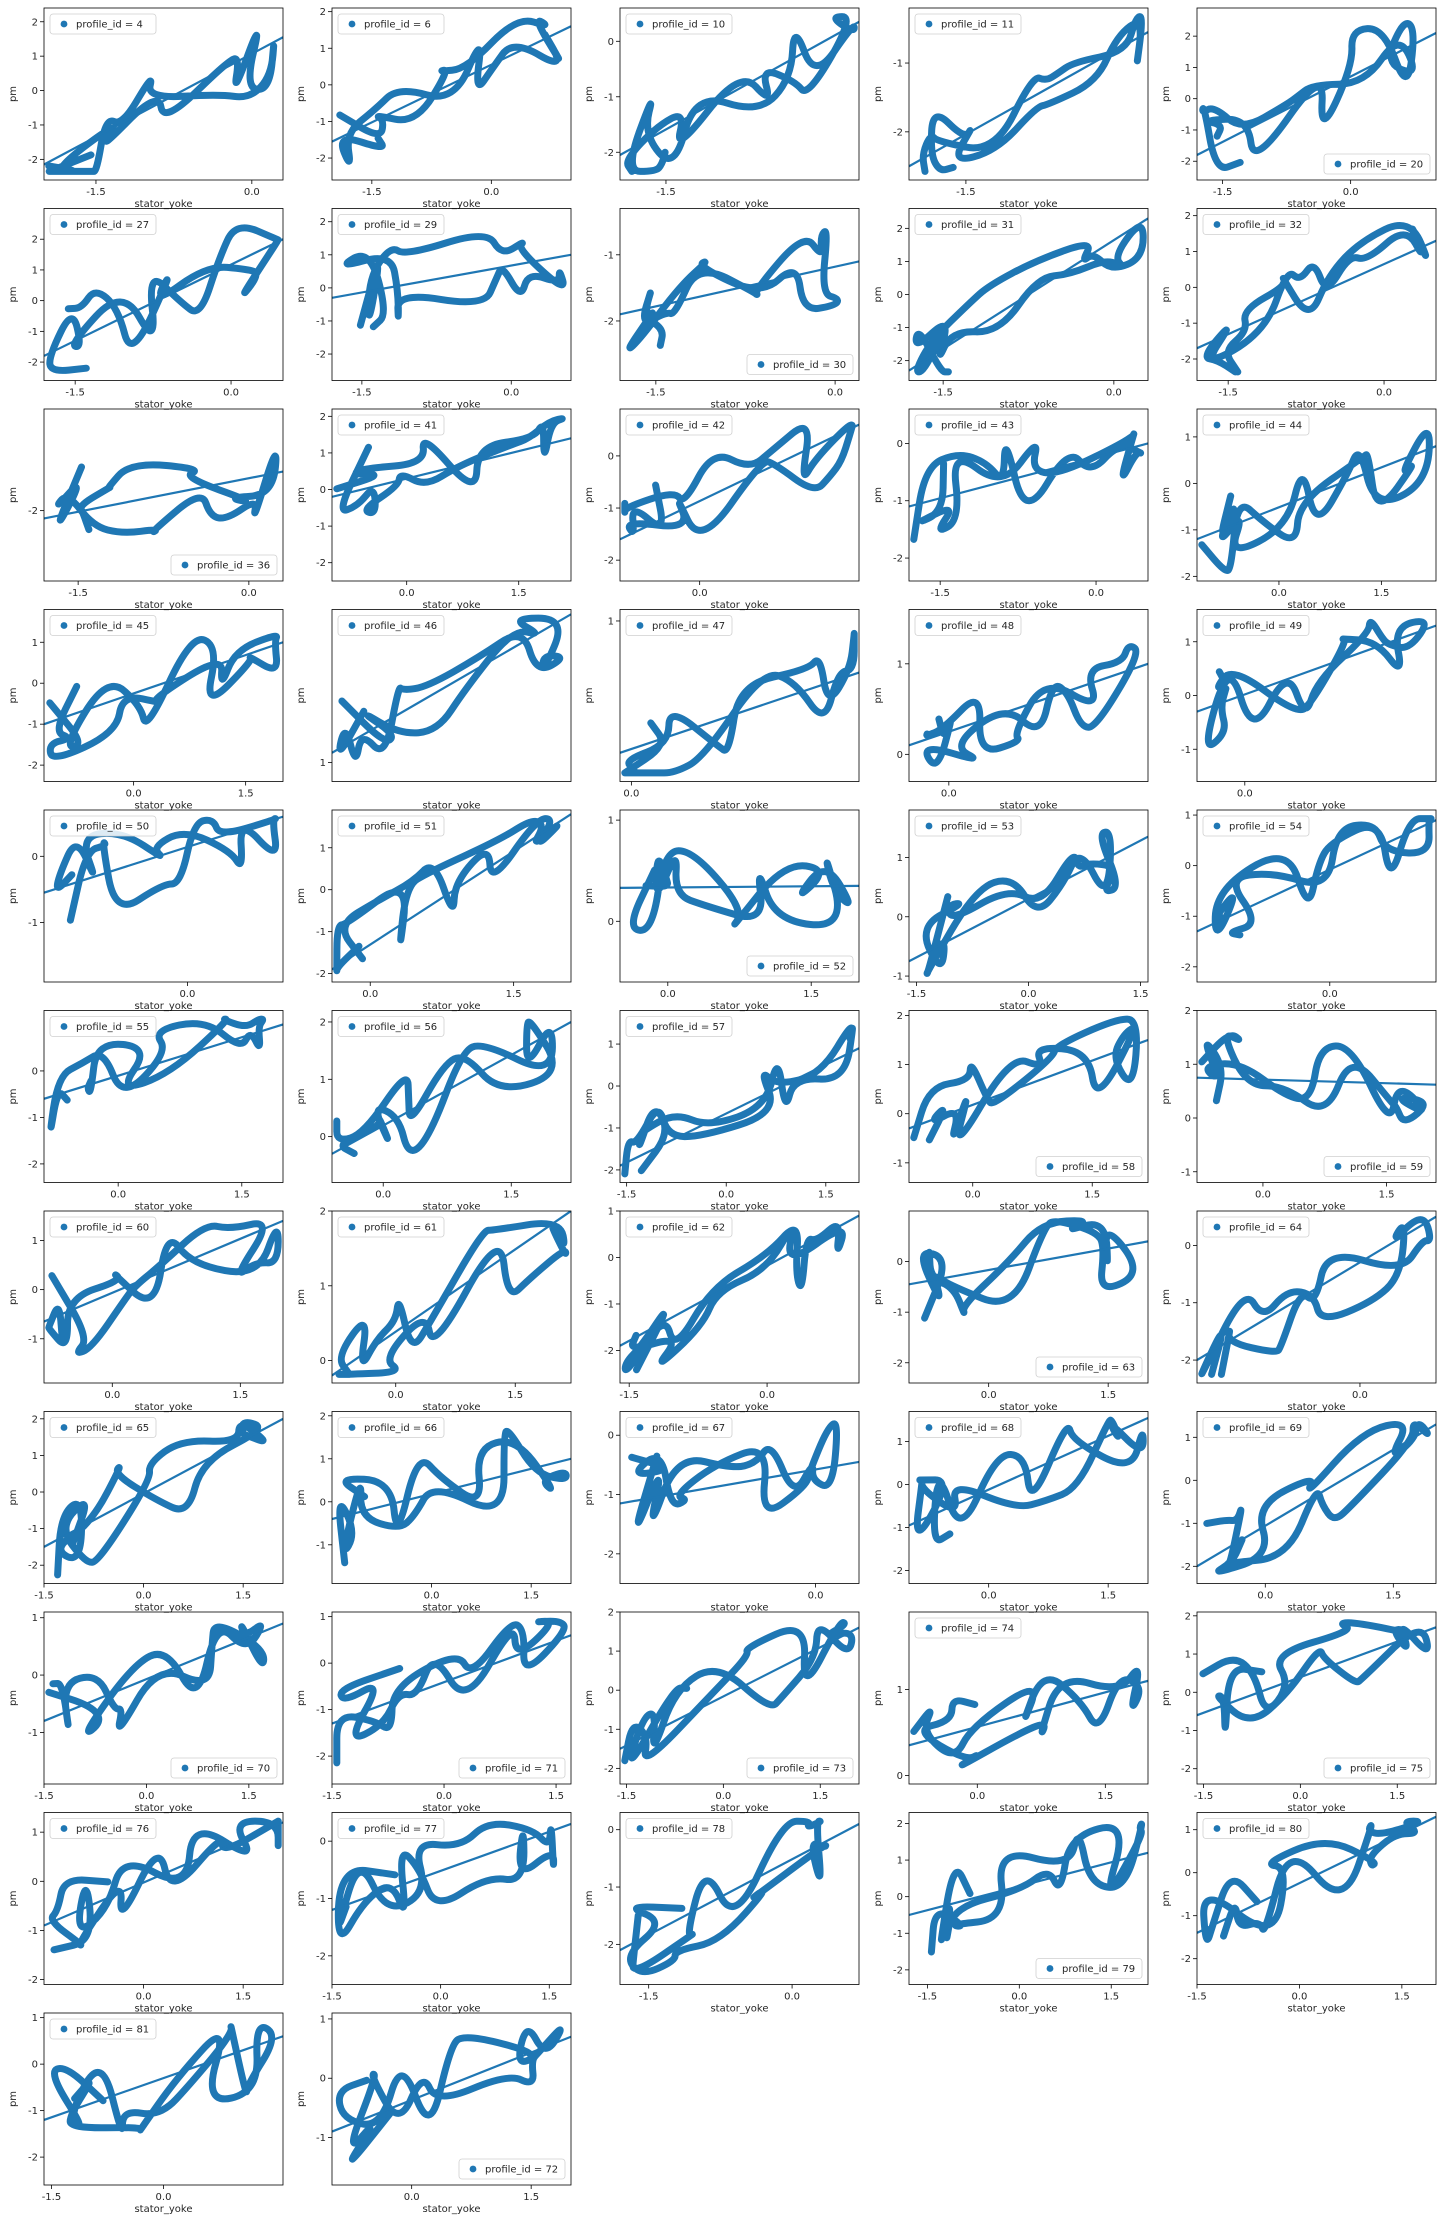 This screenshot has height=2220, width=1445. I want to click on legend-label: profile_id = 67, so click(688, 1428).